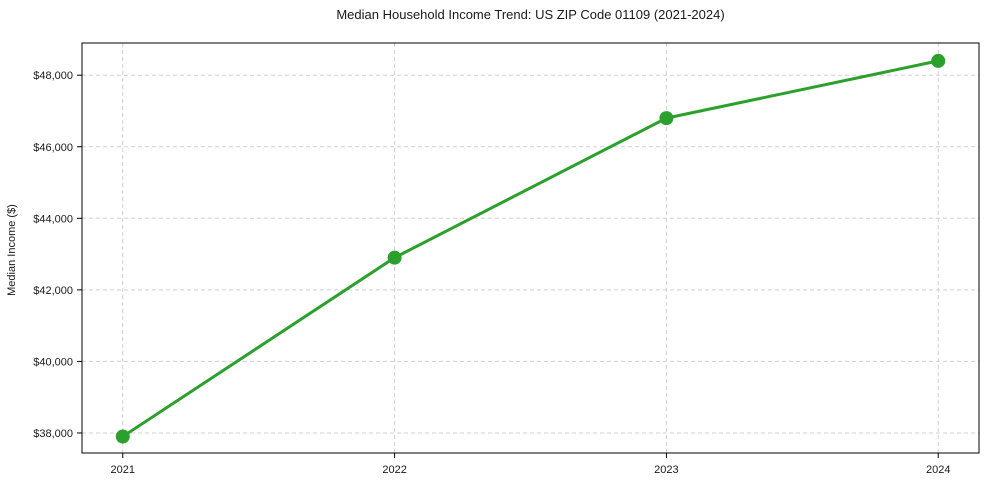 The width and height of the screenshot is (989, 490). Describe the element at coordinates (53, 362) in the screenshot. I see `y-tick-label: $40,000` at that location.